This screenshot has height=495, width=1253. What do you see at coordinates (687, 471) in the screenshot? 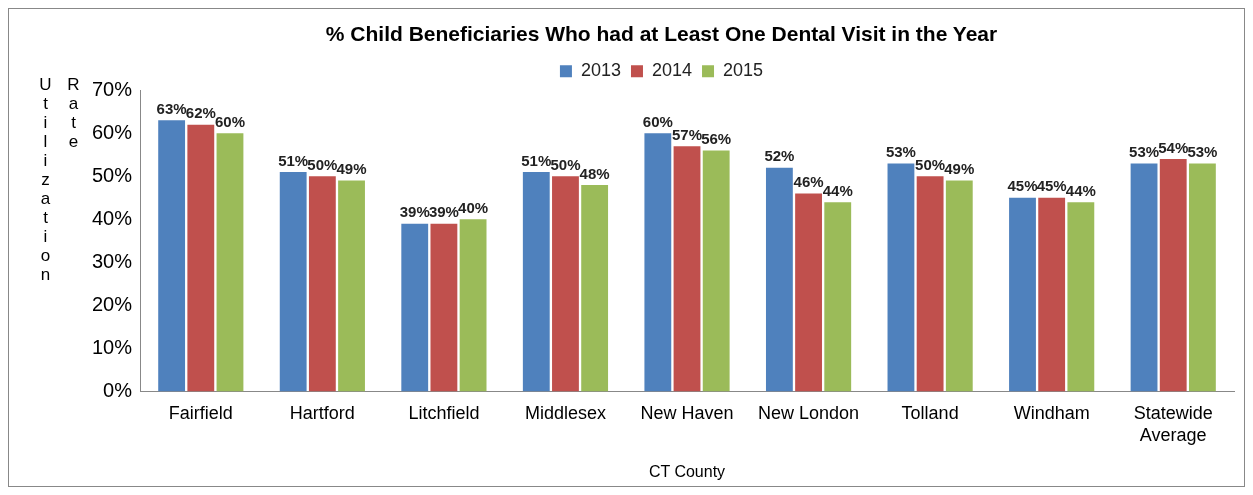
I see `x-axis-title: CT County` at bounding box center [687, 471].